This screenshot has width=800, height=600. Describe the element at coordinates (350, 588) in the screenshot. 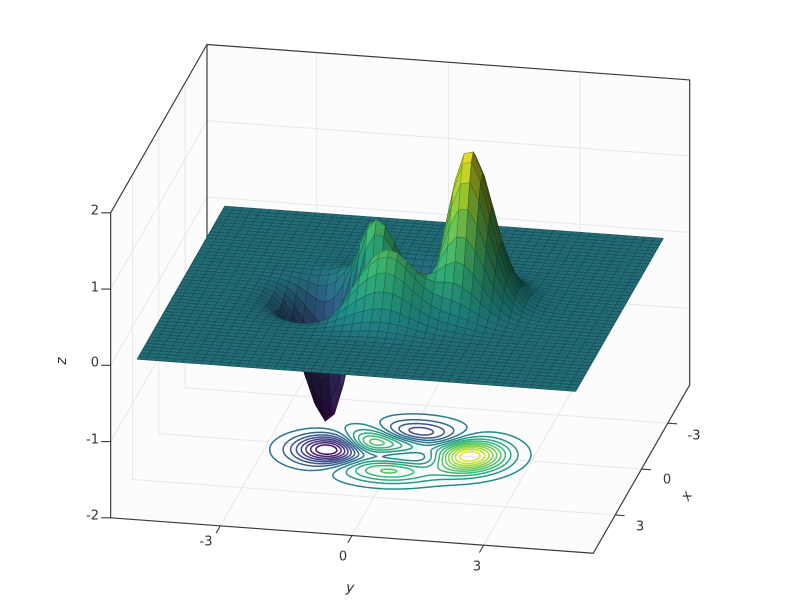

I see `y-axis-label: y` at that location.